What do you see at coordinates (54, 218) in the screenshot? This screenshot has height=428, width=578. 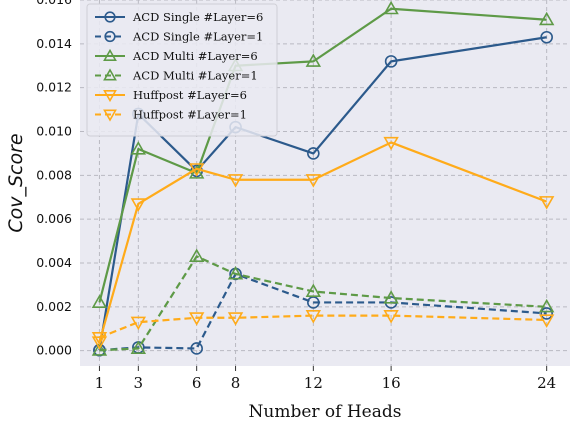 I see `y-tick-label: 0.006` at bounding box center [54, 218].